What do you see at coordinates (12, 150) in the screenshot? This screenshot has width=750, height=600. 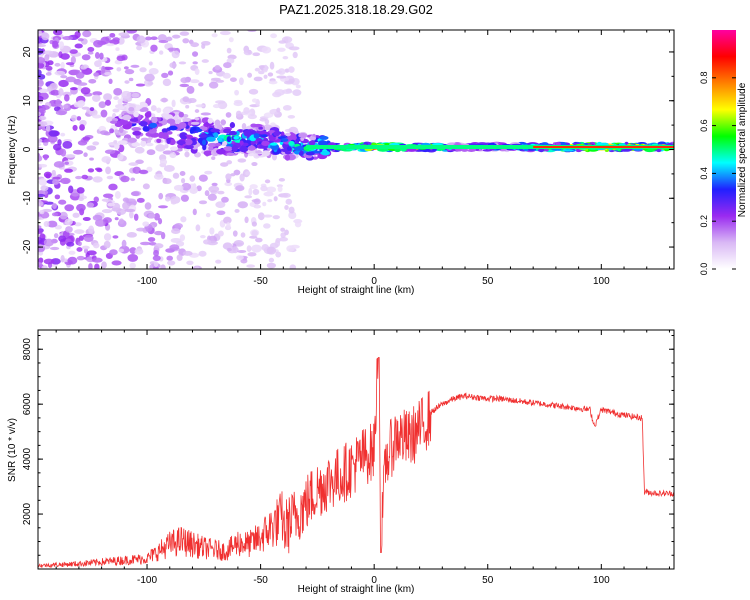 I see `spectrogram-y-axis-label: Frequency (Hz)` at bounding box center [12, 150].